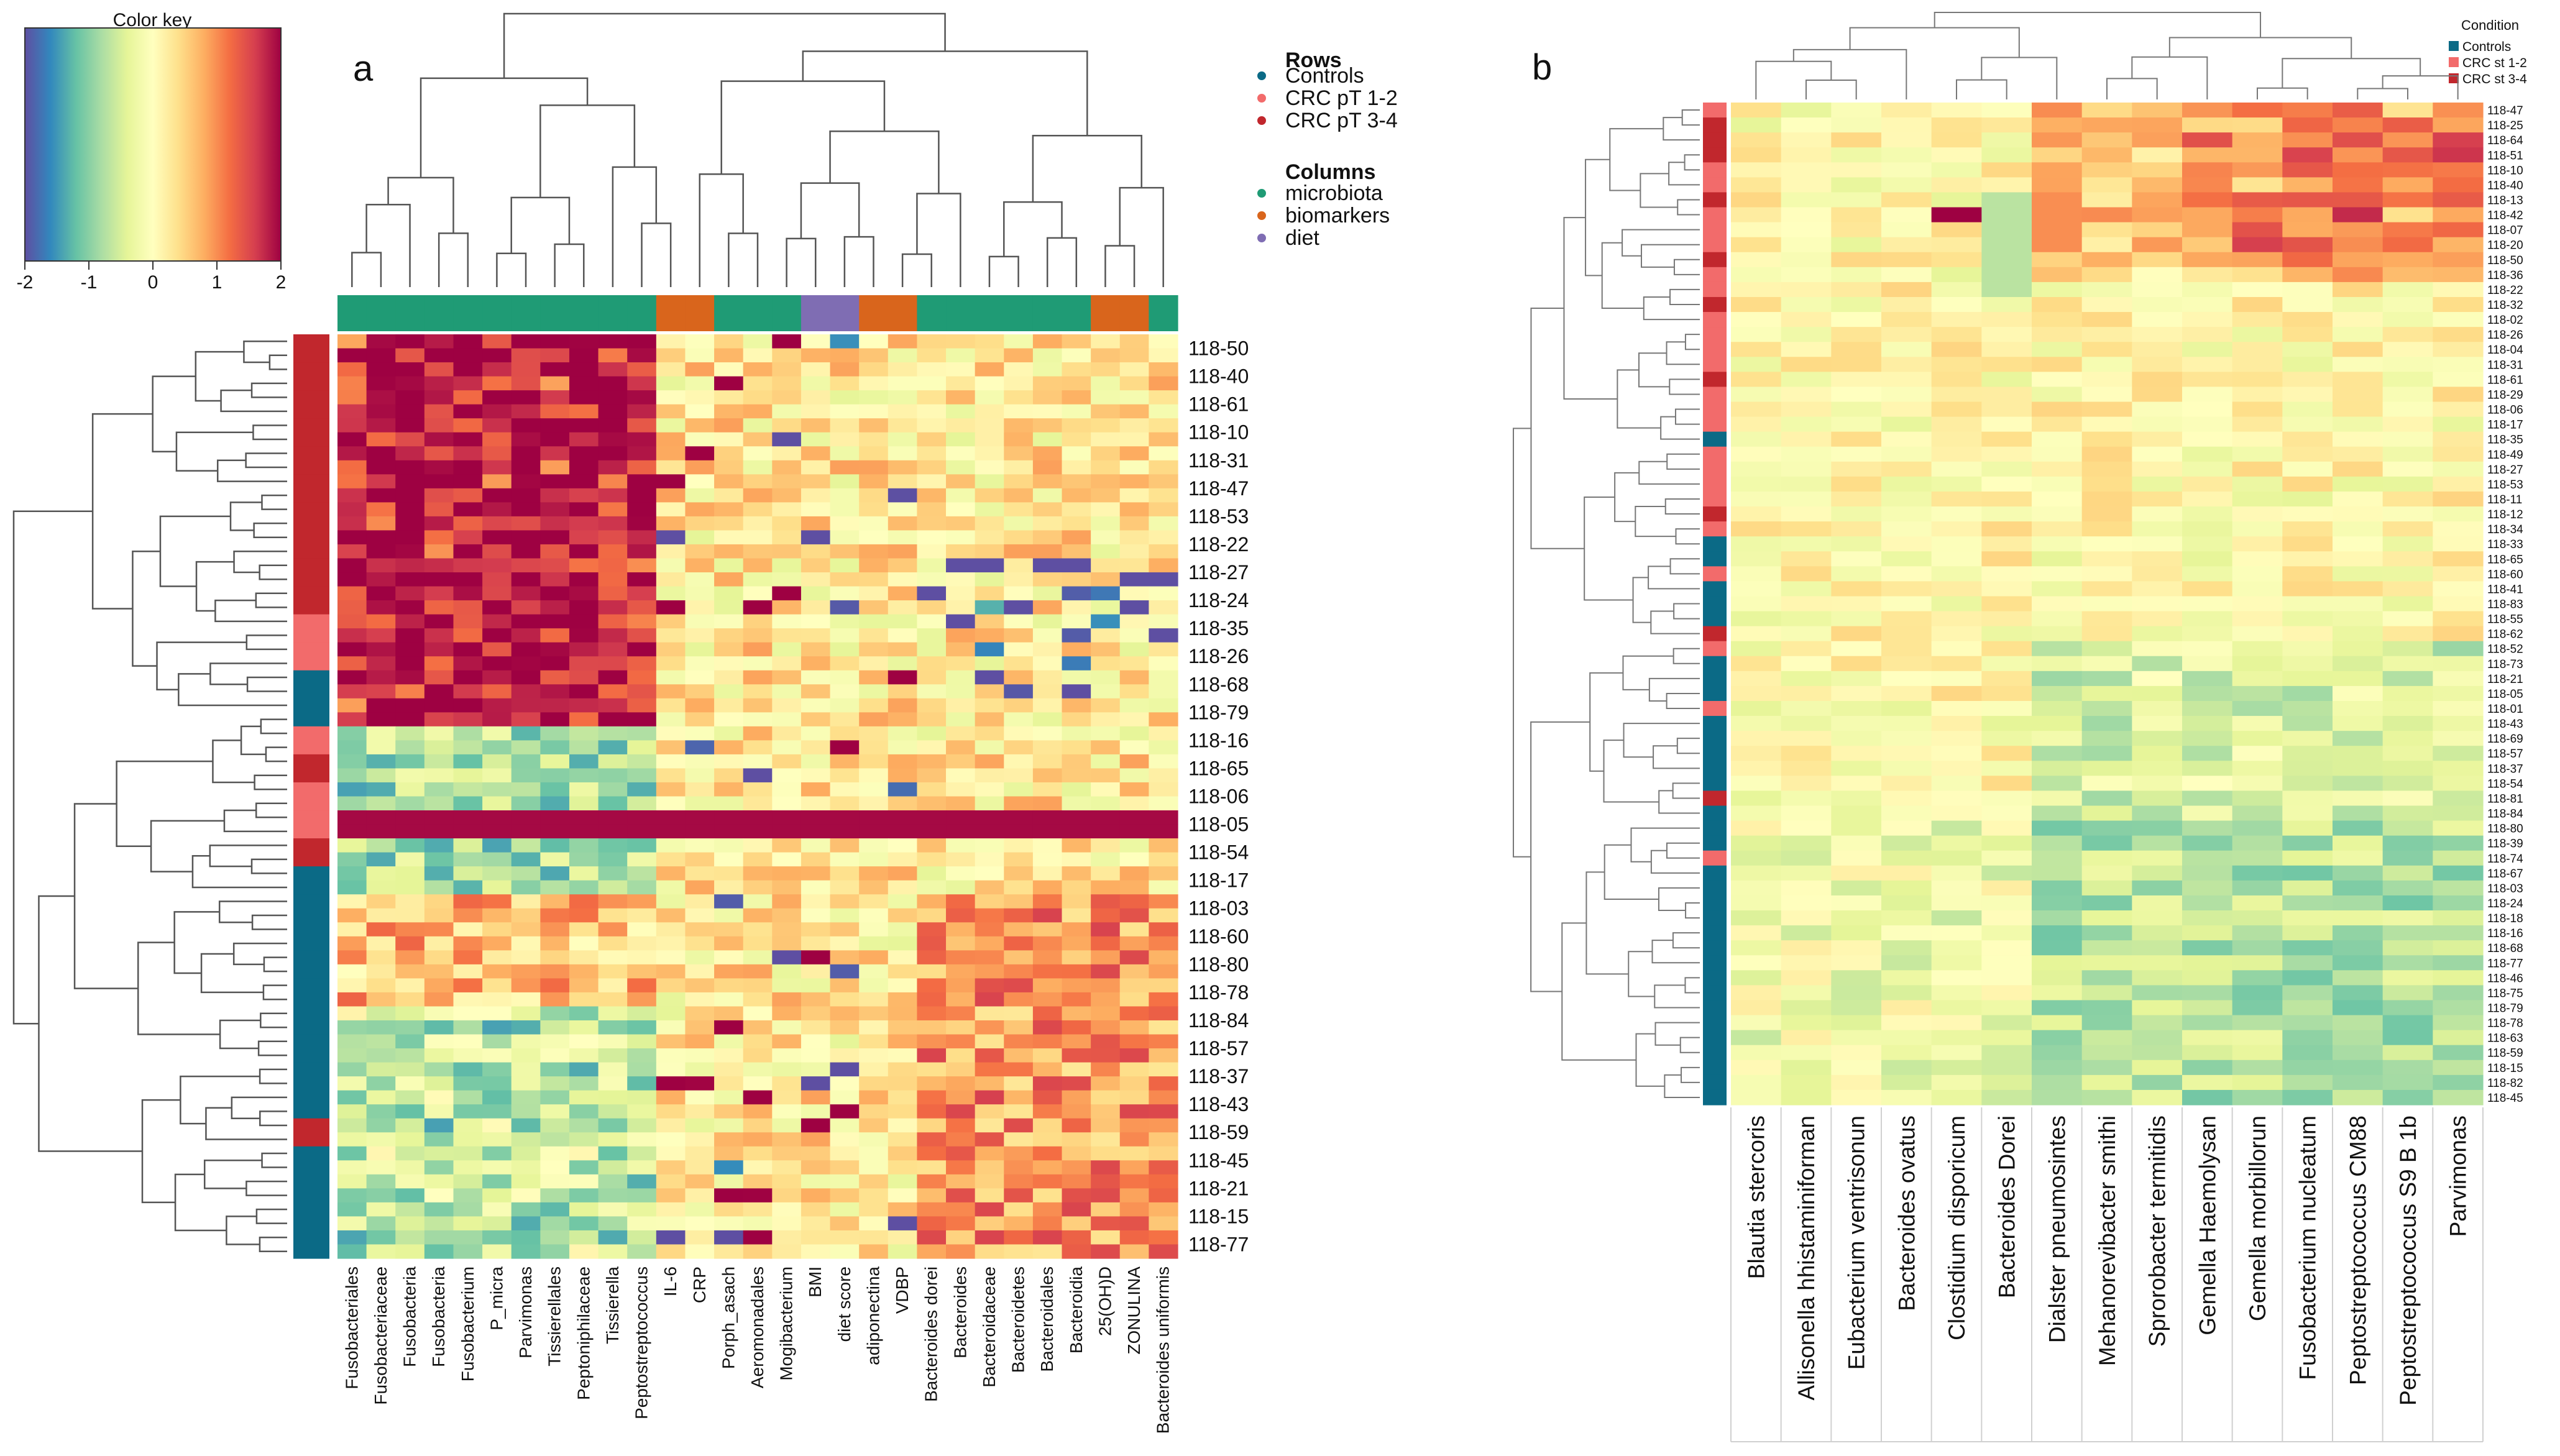  What do you see at coordinates (1715, 200) in the screenshot?
I see `row-condition-cell-b` at bounding box center [1715, 200].